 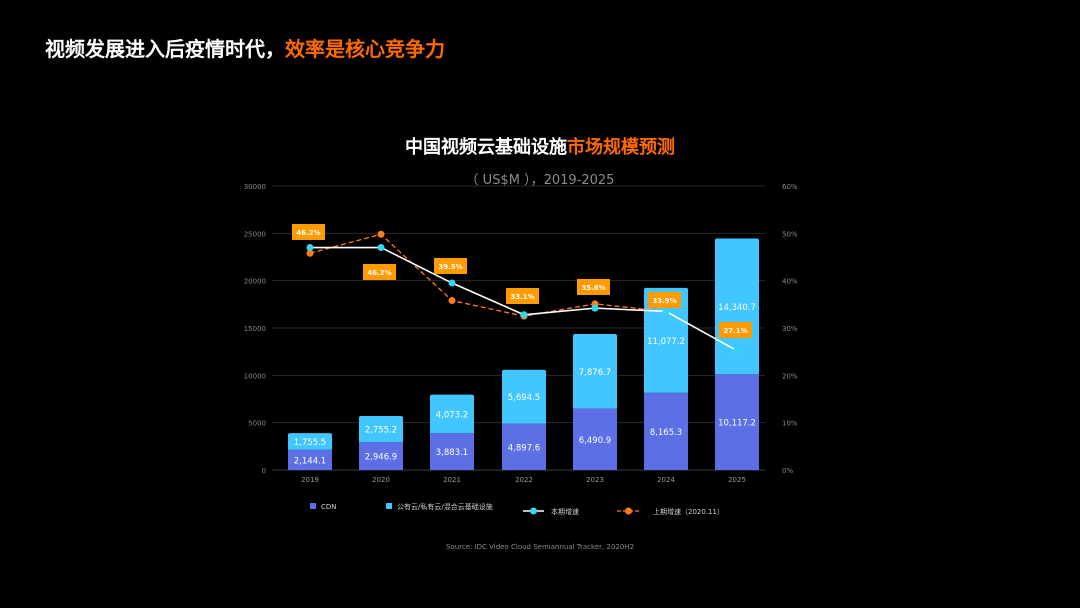 What do you see at coordinates (310, 480) in the screenshot?
I see `x-tick-label: 2019` at bounding box center [310, 480].